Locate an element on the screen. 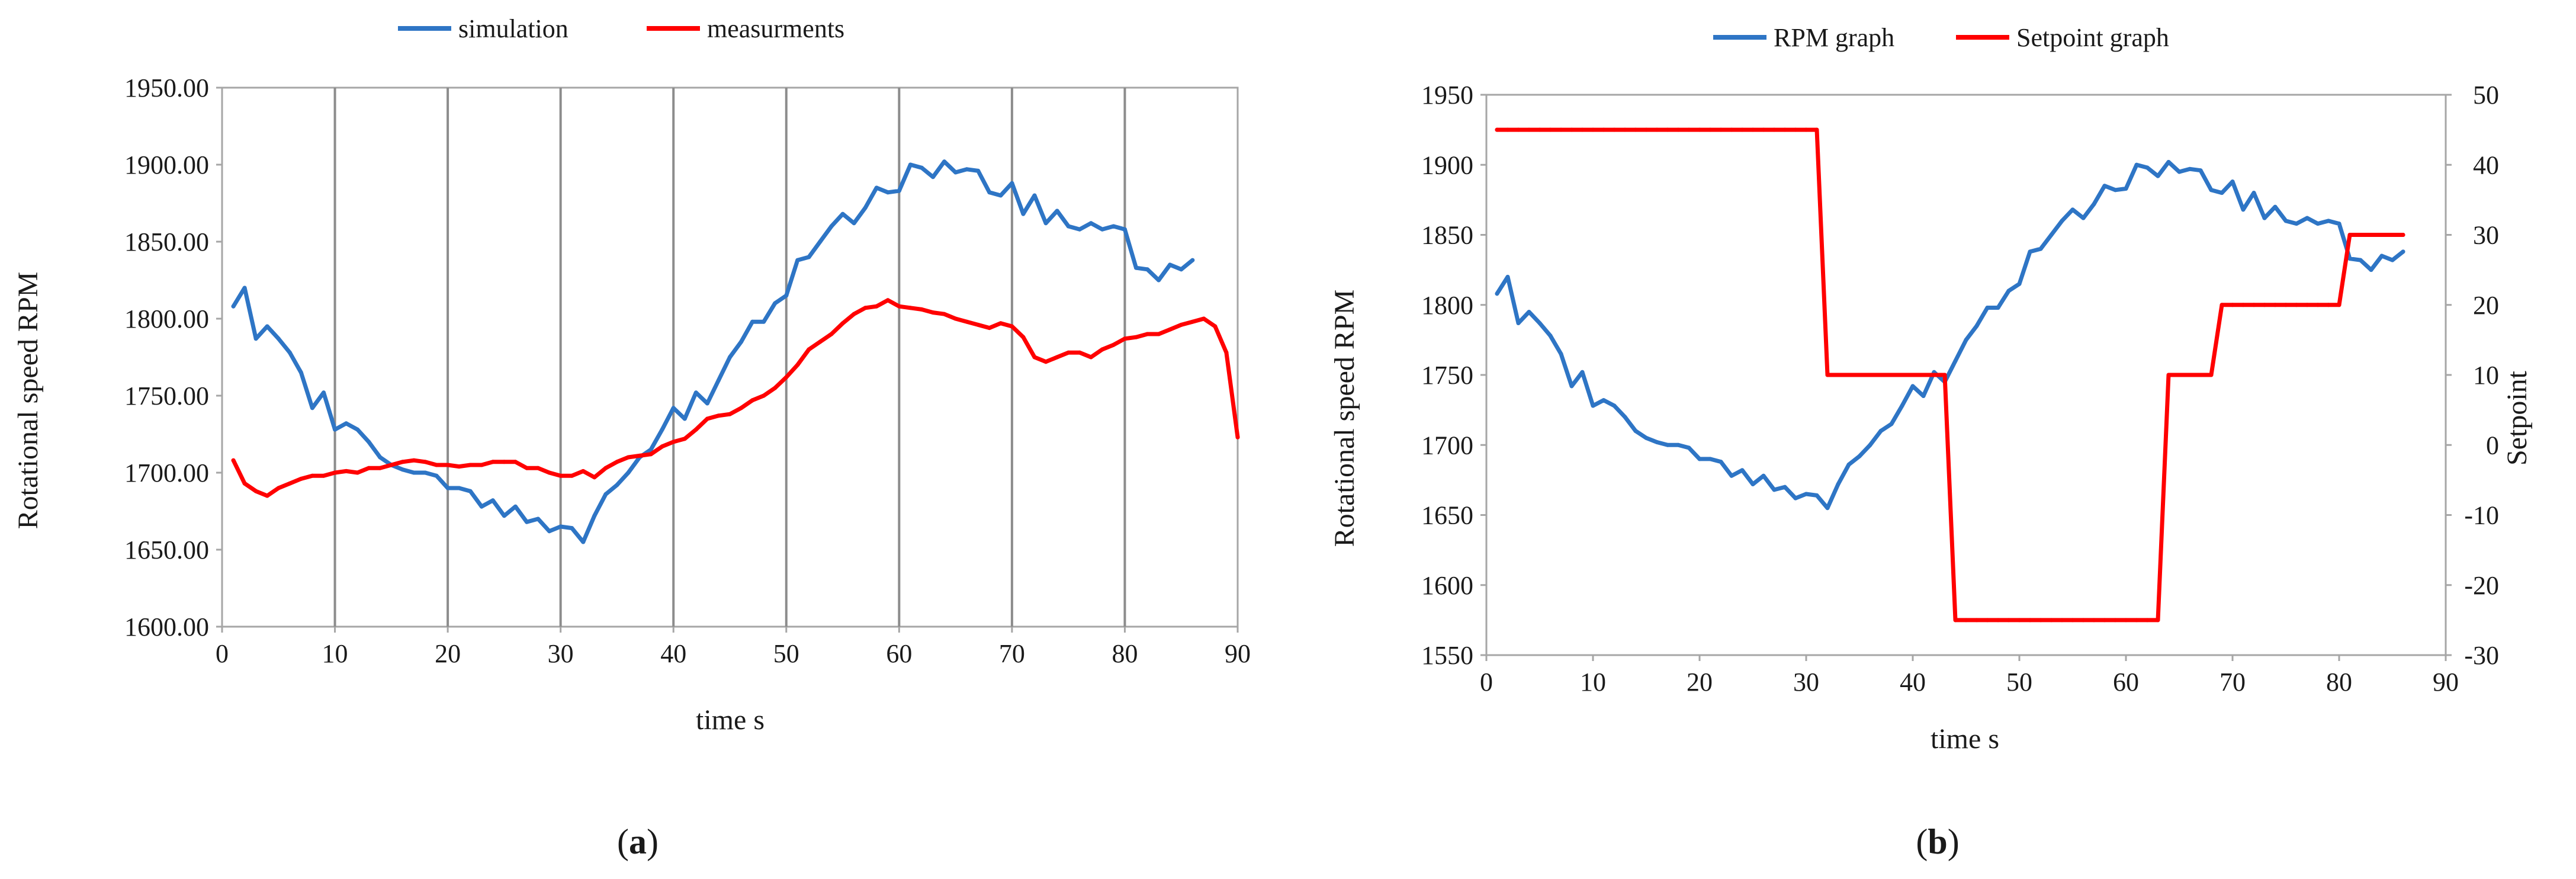 The width and height of the screenshot is (2576, 879). x-tick-label-b-4: 40 is located at coordinates (1913, 682).